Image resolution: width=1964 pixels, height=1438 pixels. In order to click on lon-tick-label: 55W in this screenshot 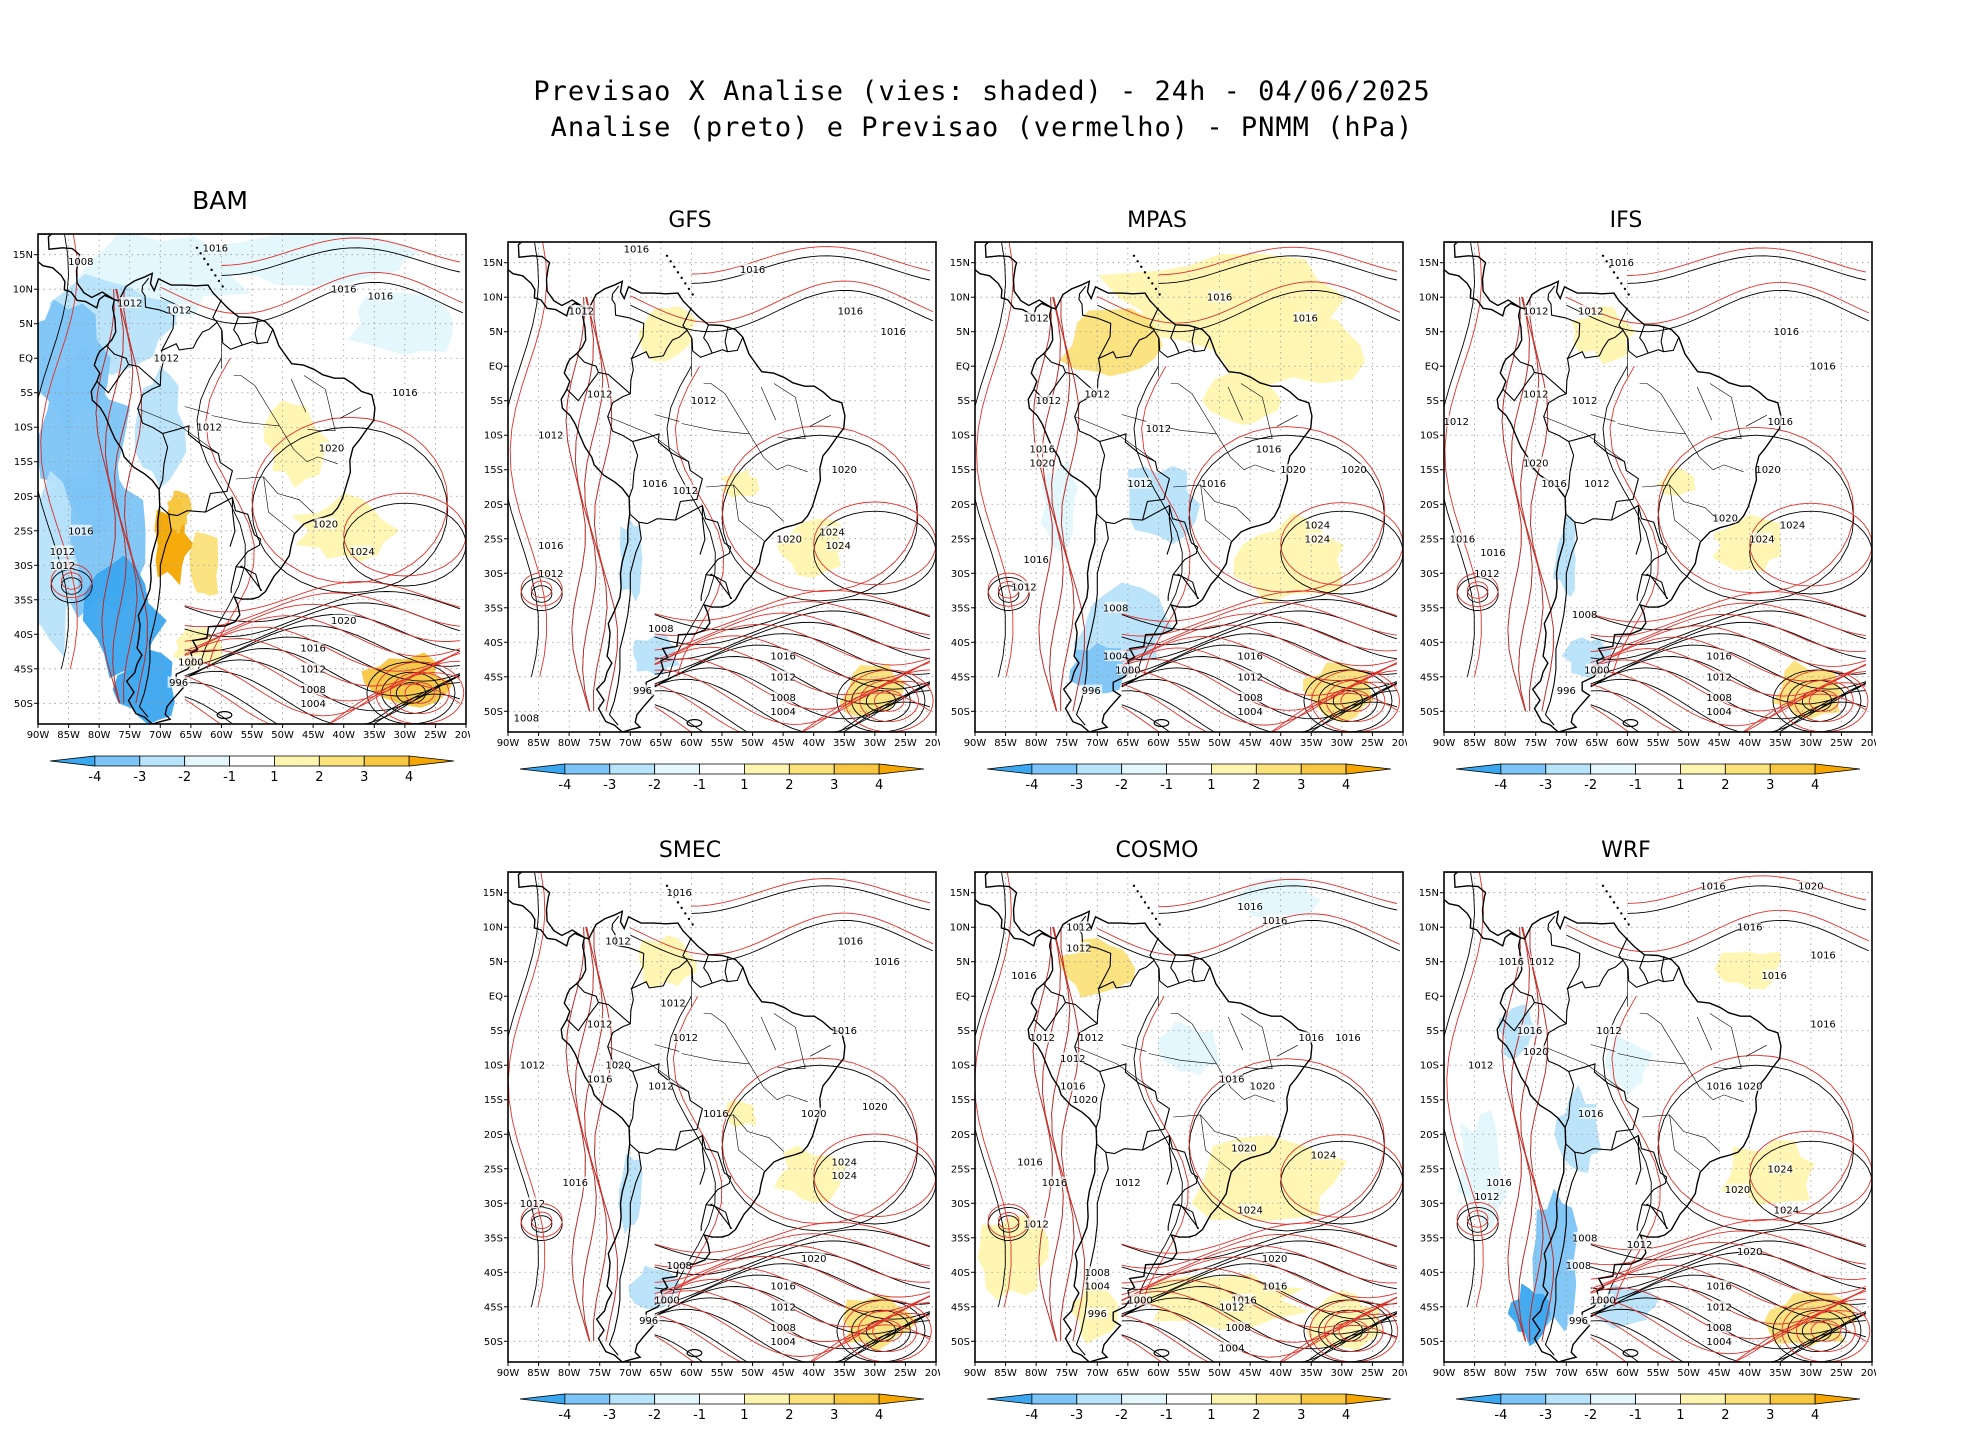, I will do `click(1189, 1373)`.